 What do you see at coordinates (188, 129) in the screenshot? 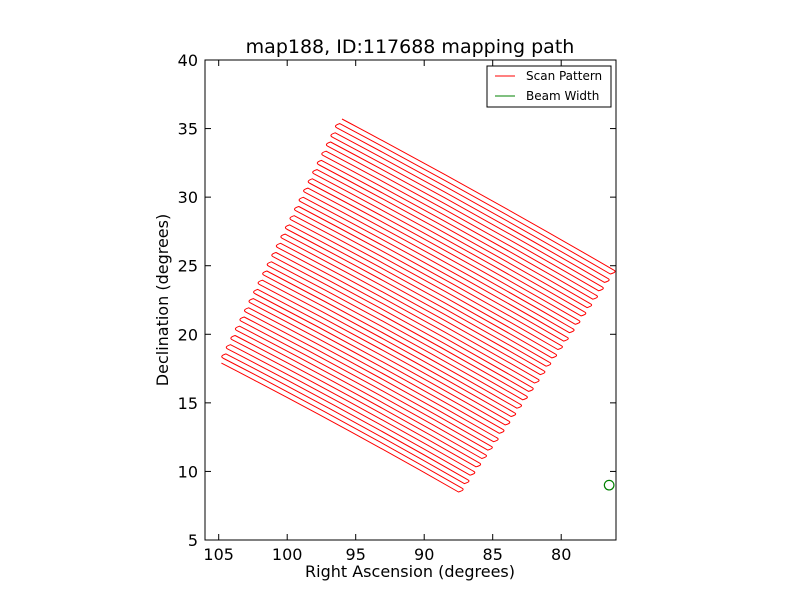
I see `y-tick-label: 35` at bounding box center [188, 129].